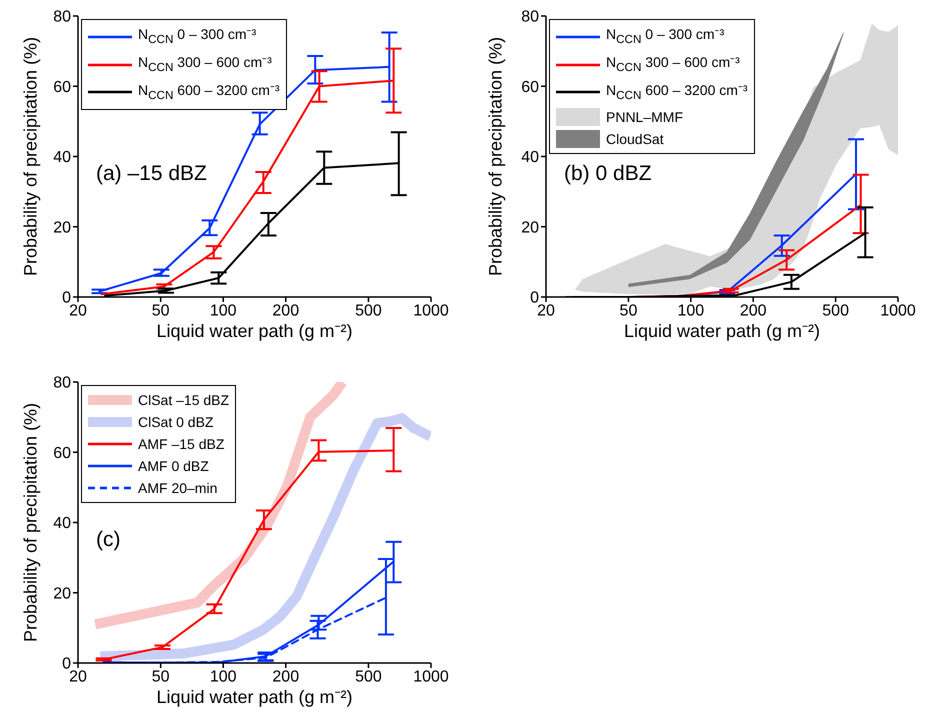 This screenshot has width=927, height=725. What do you see at coordinates (546, 311) in the screenshot?
I see `x-tick-label: 20` at bounding box center [546, 311].